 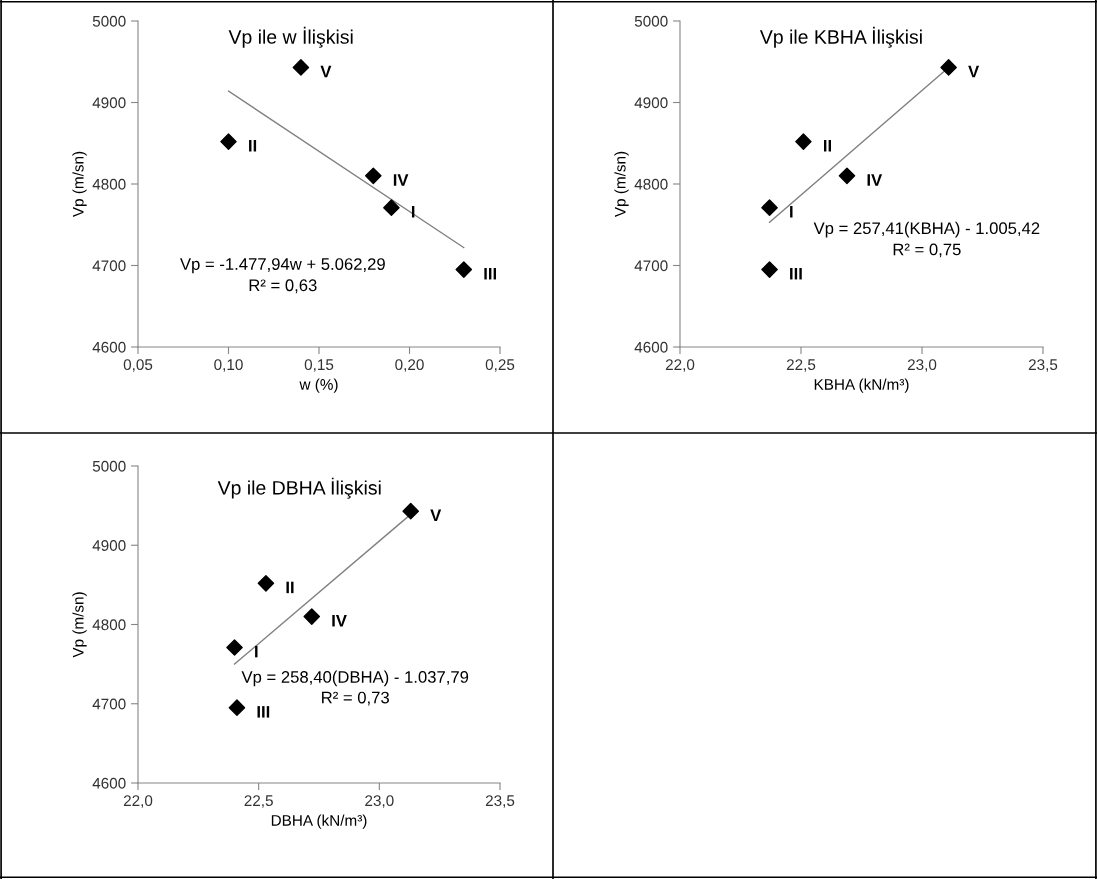 I want to click on x-axis-title: DBHA (kN/m³), so click(x=319, y=821).